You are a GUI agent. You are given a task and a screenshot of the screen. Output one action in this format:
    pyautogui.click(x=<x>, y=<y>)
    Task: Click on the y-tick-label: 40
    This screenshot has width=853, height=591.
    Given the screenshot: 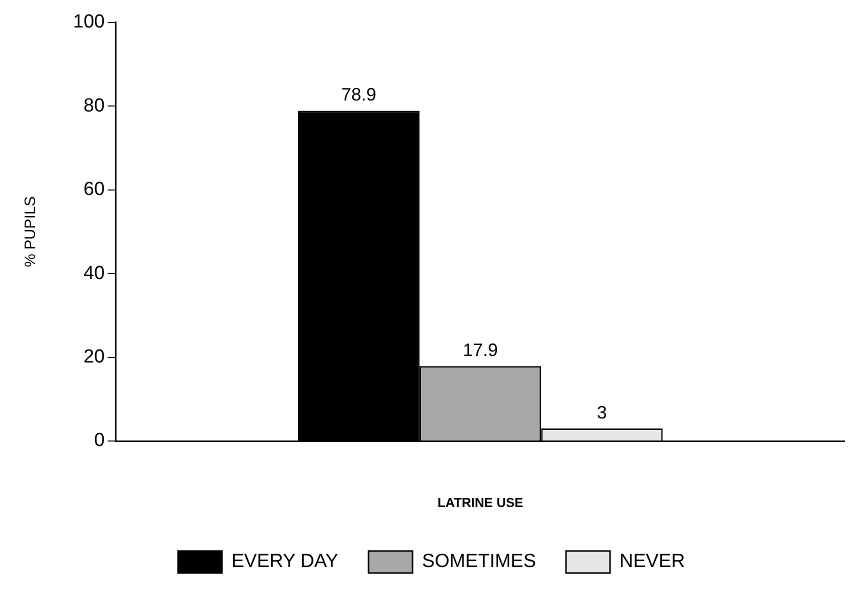 What is the action you would take?
    pyautogui.click(x=94, y=273)
    